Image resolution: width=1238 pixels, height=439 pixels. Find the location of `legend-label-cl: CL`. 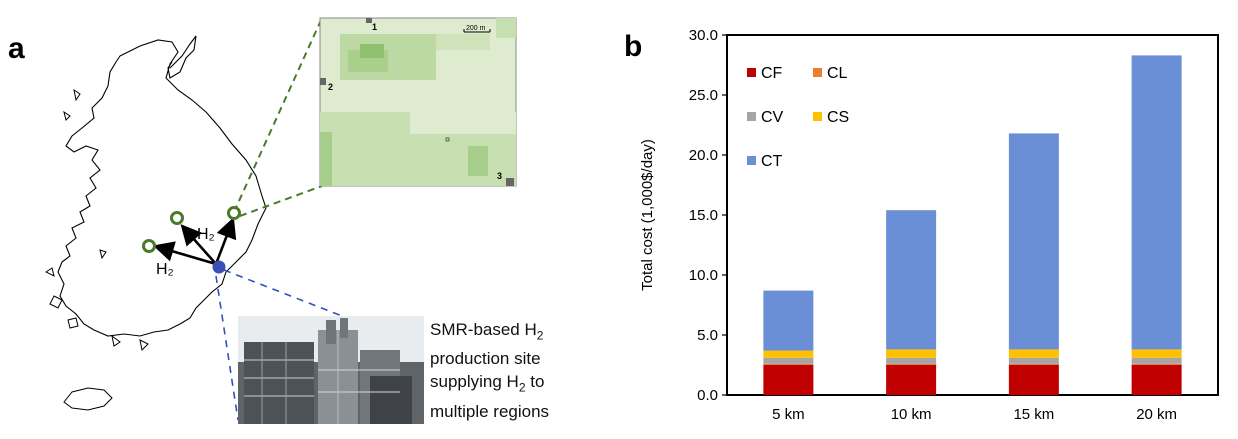

legend-label-cl: CL is located at coordinates (837, 73).